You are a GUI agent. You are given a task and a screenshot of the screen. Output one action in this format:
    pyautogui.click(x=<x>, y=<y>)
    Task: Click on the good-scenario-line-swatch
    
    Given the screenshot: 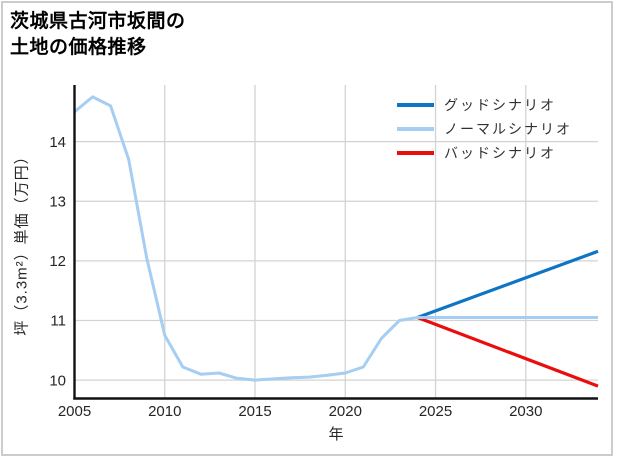 What is the action you would take?
    pyautogui.click(x=415, y=105)
    